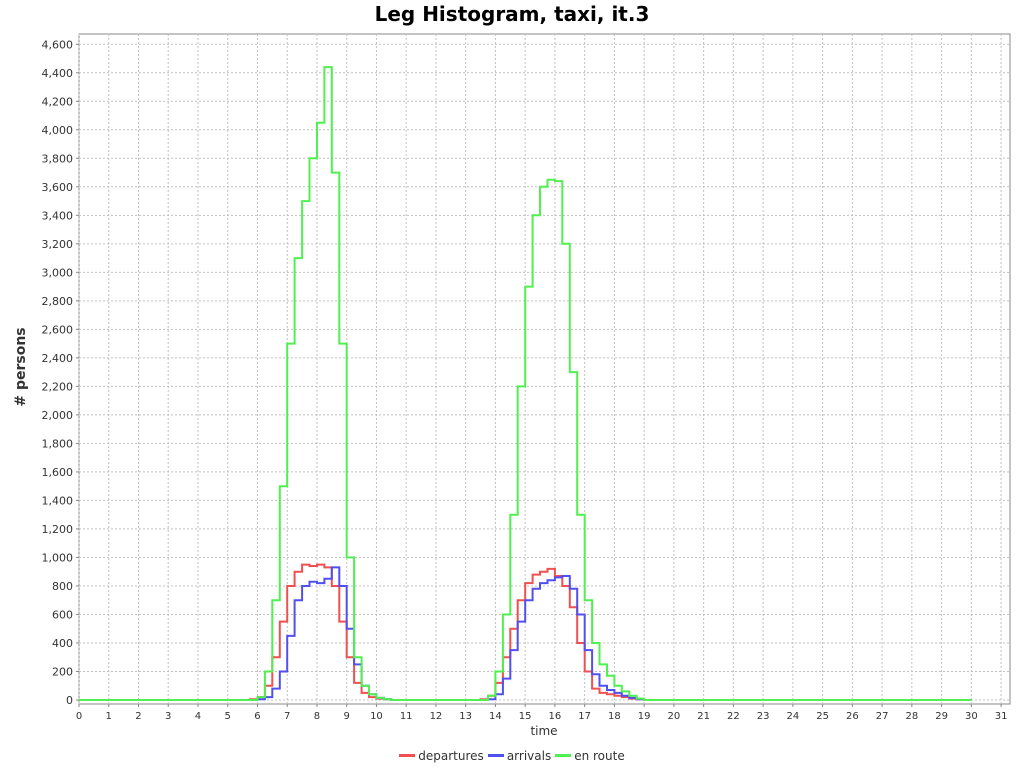  Describe the element at coordinates (58, 272) in the screenshot. I see `y-tick-label: 3,000` at that location.